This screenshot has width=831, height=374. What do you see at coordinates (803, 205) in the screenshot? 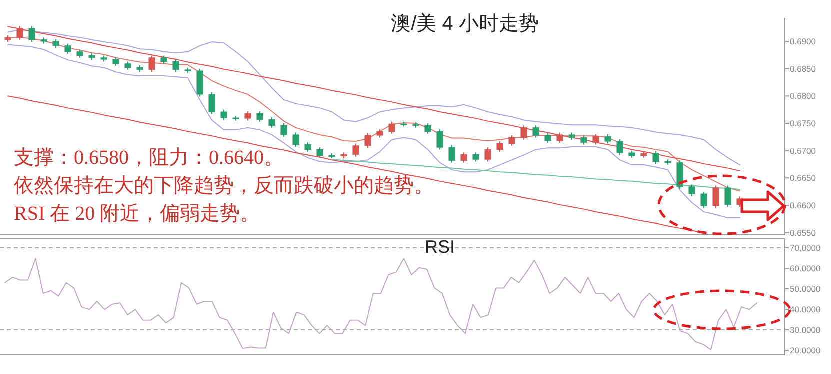
I see `y-tick-label: 0.6600` at bounding box center [803, 205].